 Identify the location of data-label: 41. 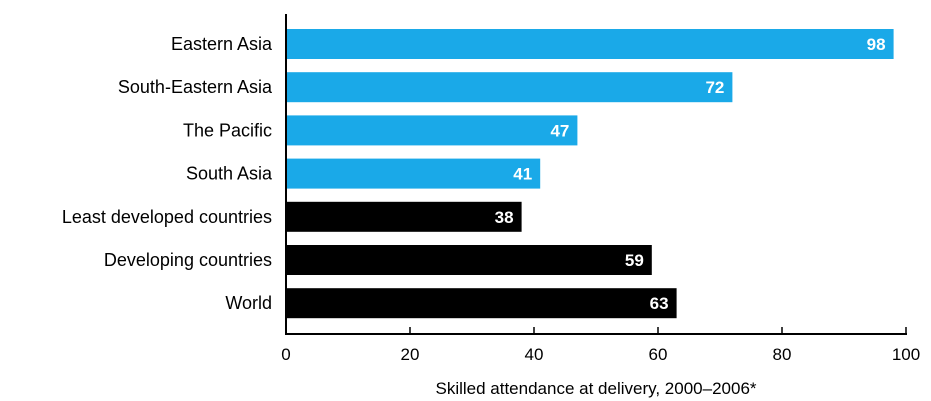
(522, 174).